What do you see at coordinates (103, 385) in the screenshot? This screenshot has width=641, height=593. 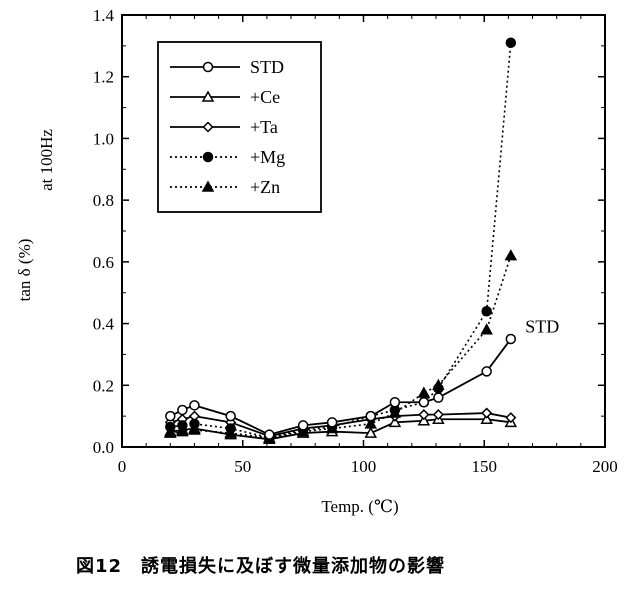 I see `y-tick-label: 0.2` at bounding box center [103, 385].